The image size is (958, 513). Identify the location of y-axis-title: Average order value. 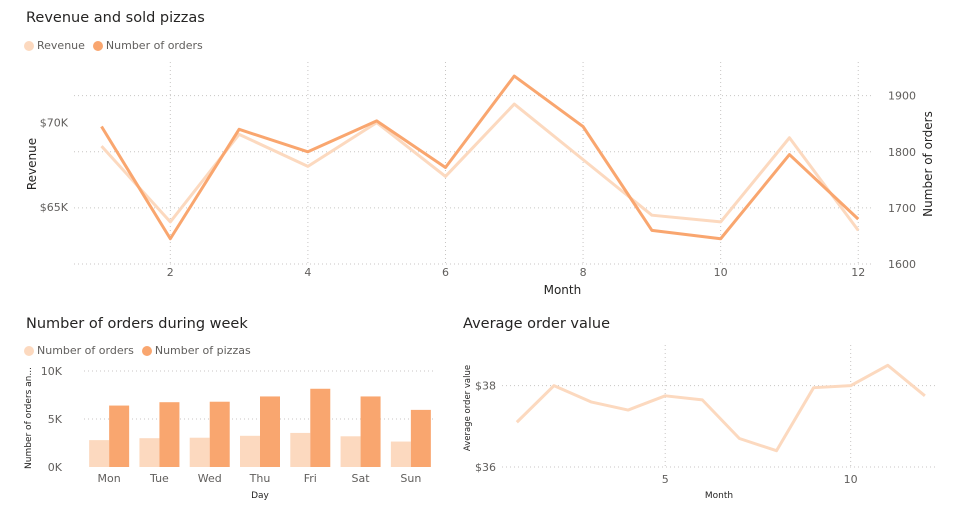
(468, 408).